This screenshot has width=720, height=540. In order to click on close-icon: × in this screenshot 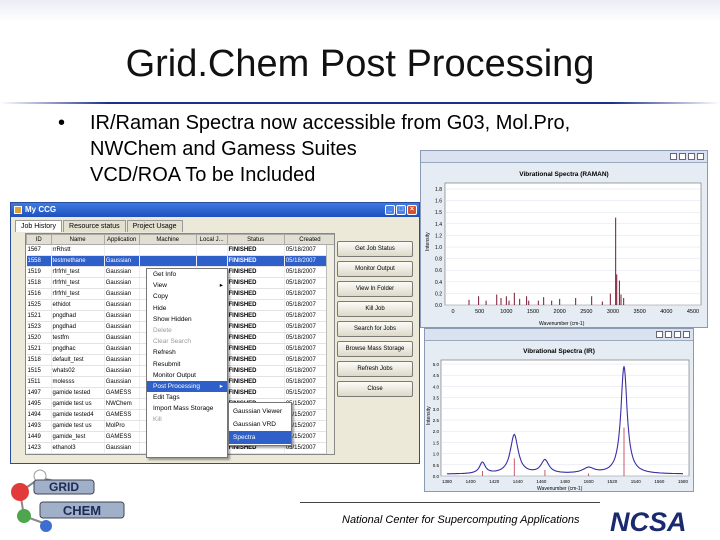, I will do `click(412, 210)`.